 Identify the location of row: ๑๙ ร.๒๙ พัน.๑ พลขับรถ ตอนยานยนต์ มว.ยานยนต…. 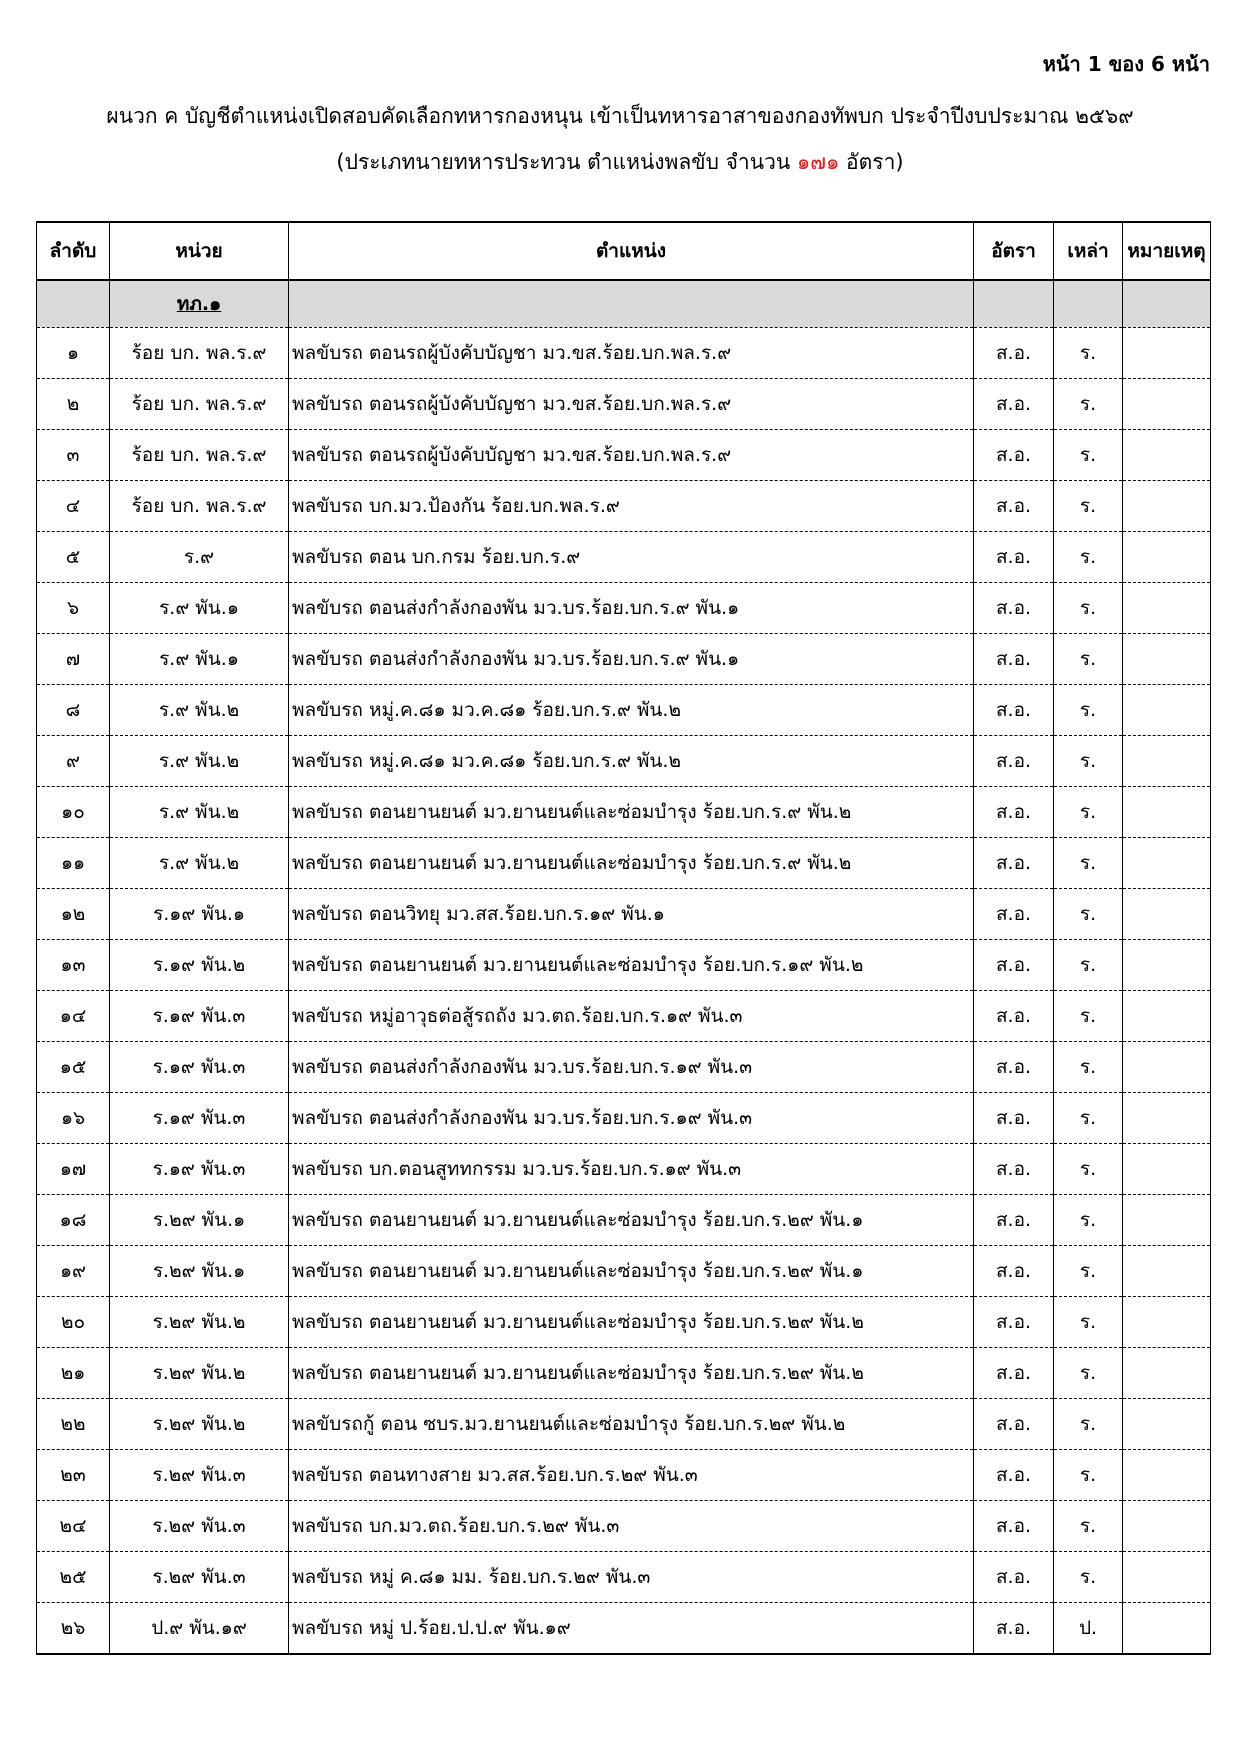
(623, 1271).